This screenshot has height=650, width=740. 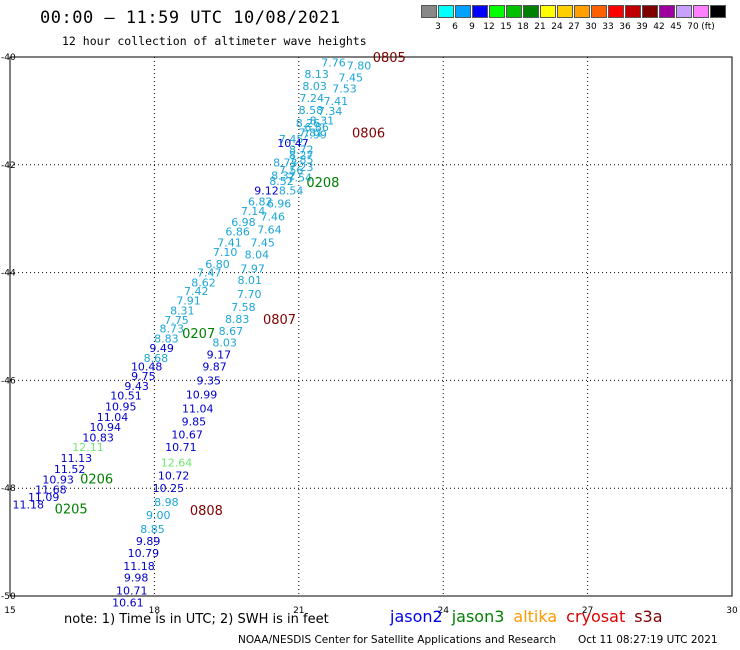 What do you see at coordinates (225, 252) in the screenshot?
I see `wave-height-label: 7.10` at bounding box center [225, 252].